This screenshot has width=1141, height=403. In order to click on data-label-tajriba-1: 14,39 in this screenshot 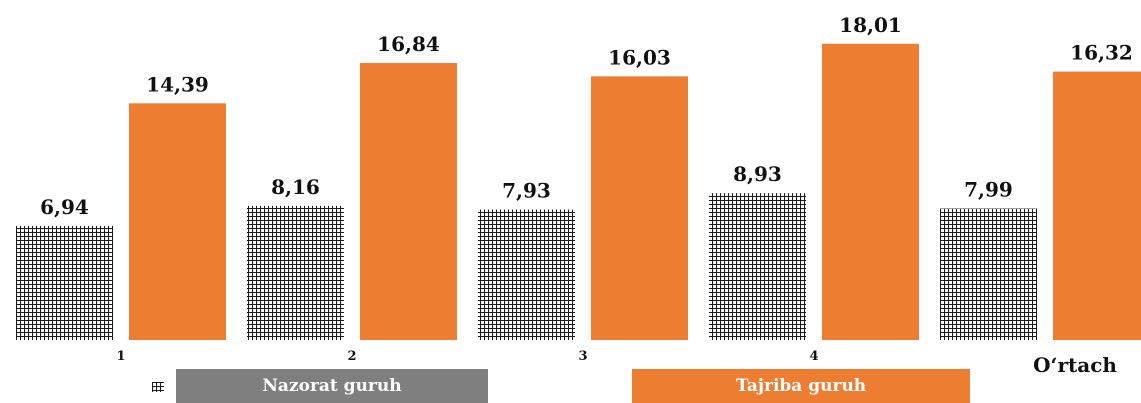, I will do `click(177, 84)`.